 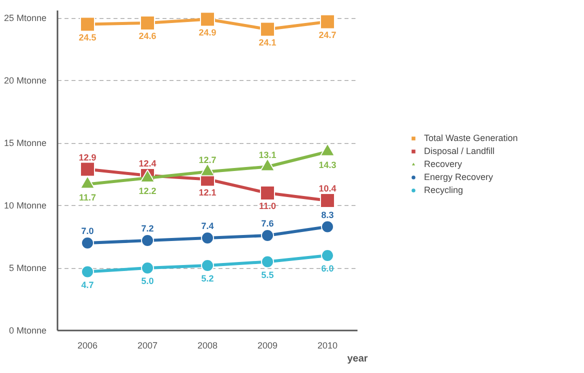 What do you see at coordinates (267, 155) in the screenshot?
I see `data-label: 13.1` at bounding box center [267, 155].